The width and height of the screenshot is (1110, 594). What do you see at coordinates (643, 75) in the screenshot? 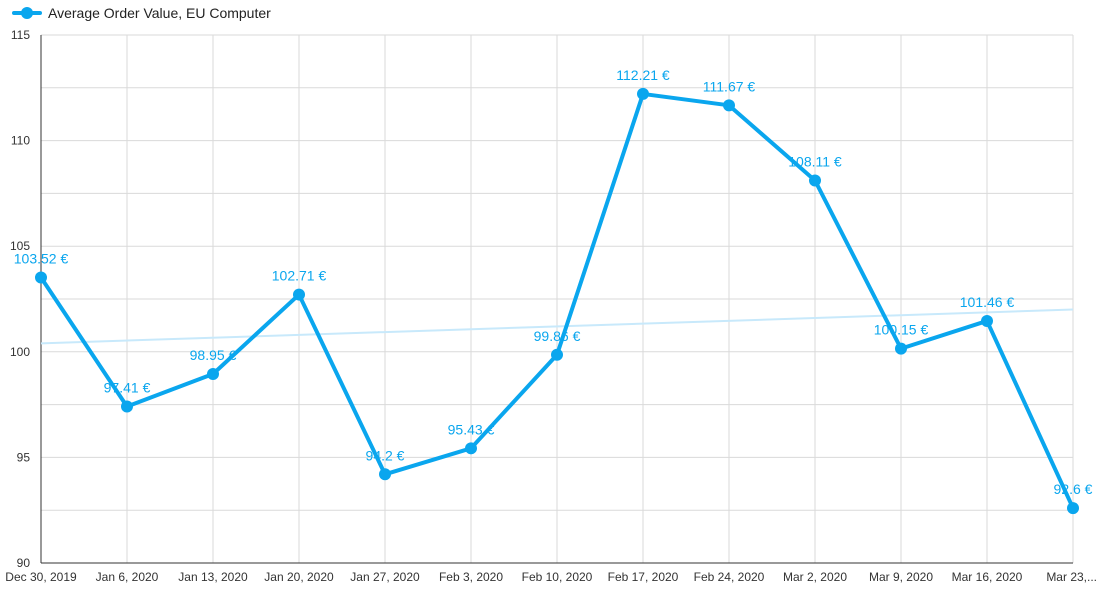
I see `data-label: 112.21 €` at bounding box center [643, 75].